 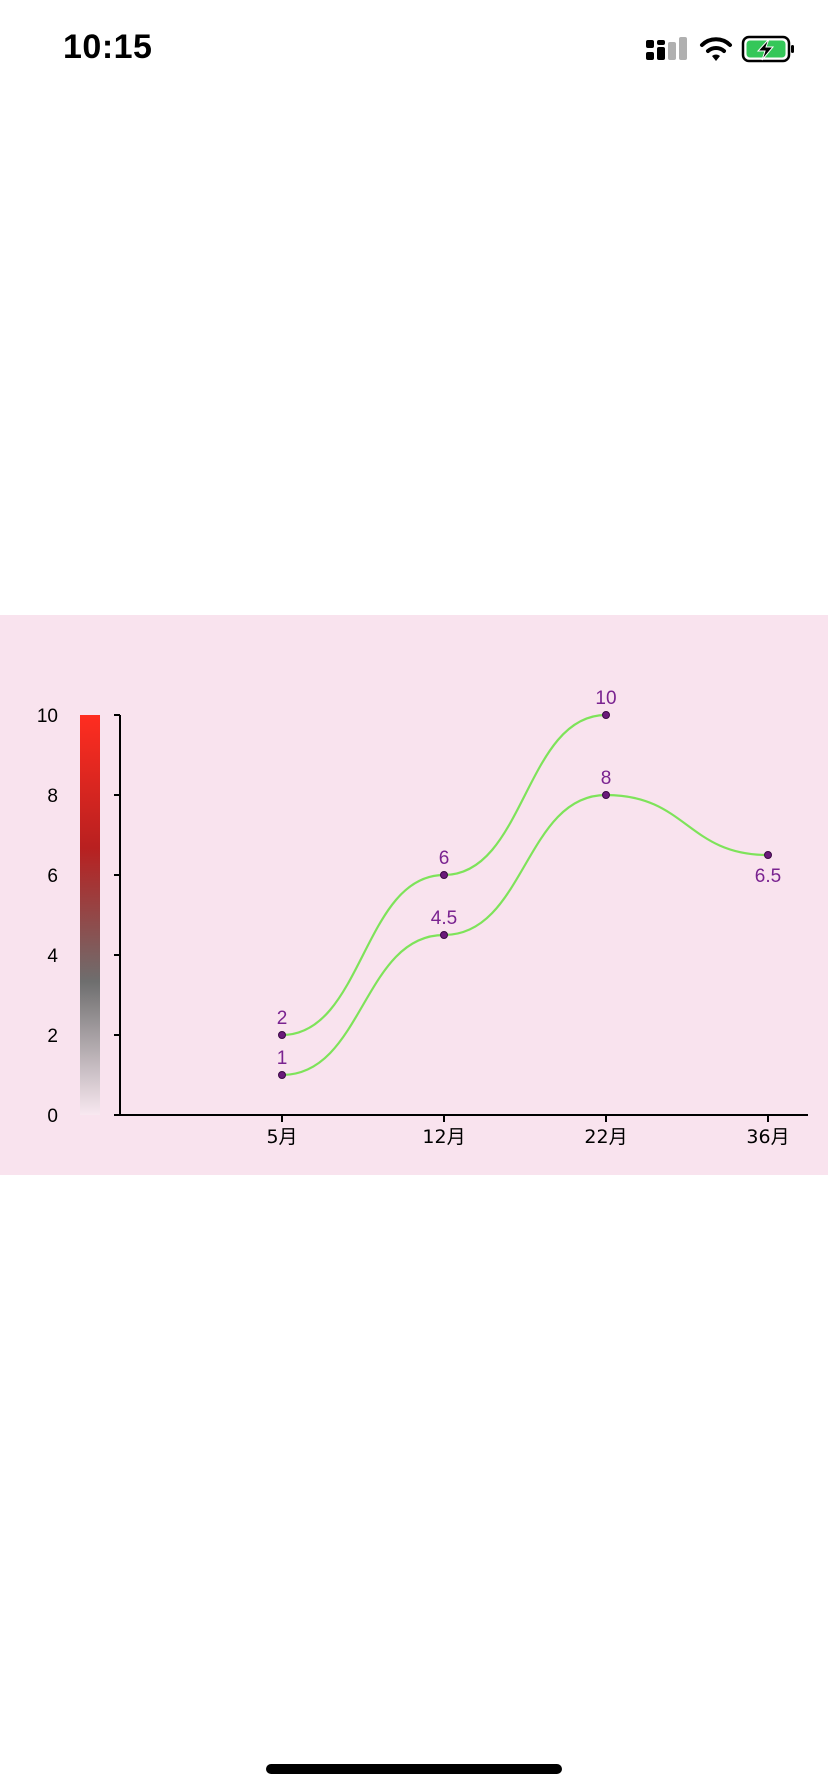 What do you see at coordinates (282, 1018) in the screenshot?
I see `data-label: 2` at bounding box center [282, 1018].